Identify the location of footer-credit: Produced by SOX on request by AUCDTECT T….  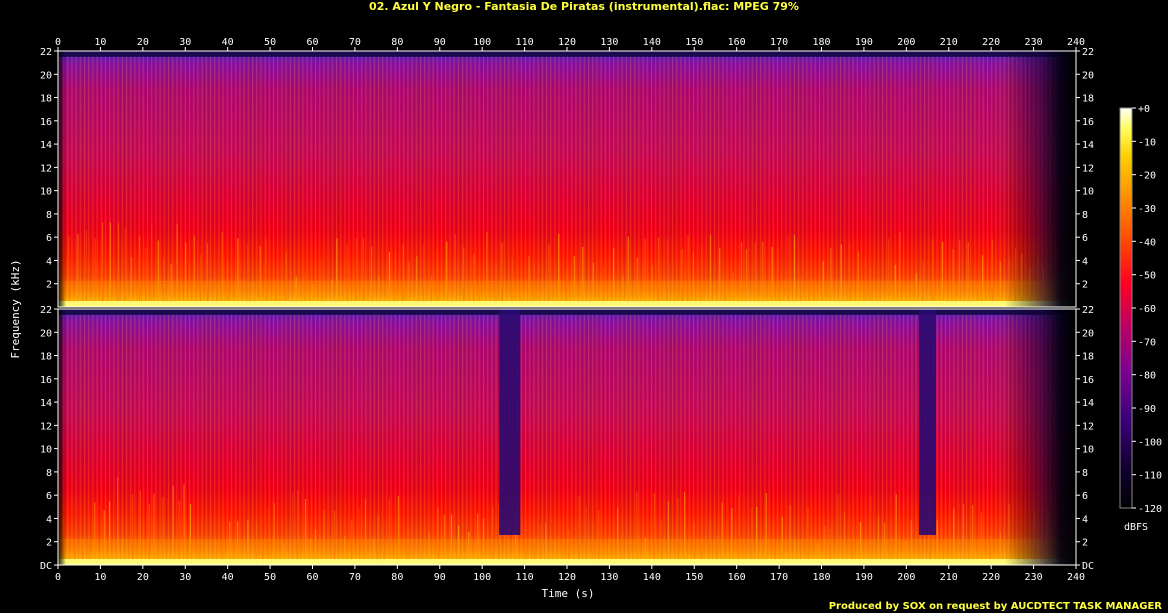
(995, 606).